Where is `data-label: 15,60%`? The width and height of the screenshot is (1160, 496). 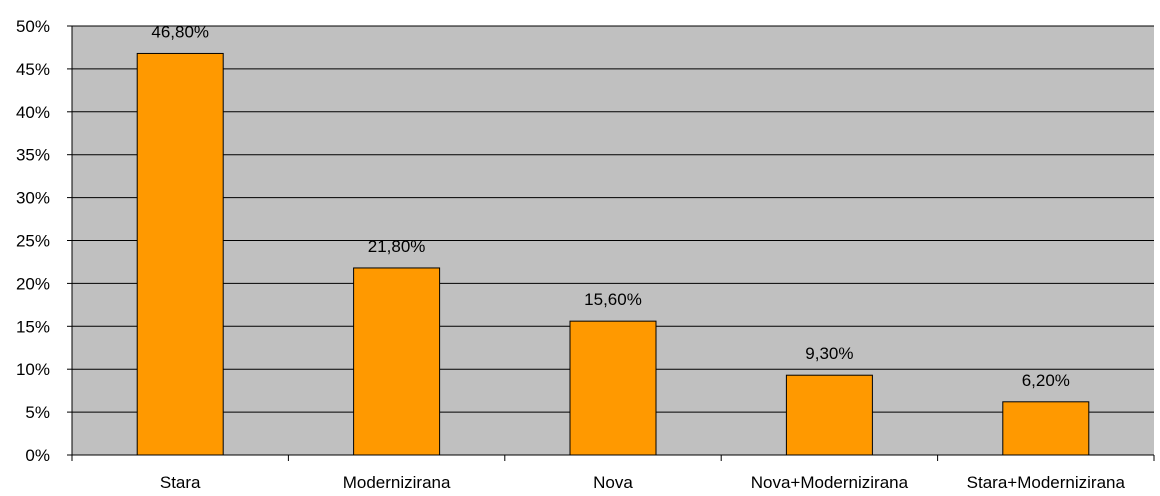 data-label: 15,60% is located at coordinates (613, 299).